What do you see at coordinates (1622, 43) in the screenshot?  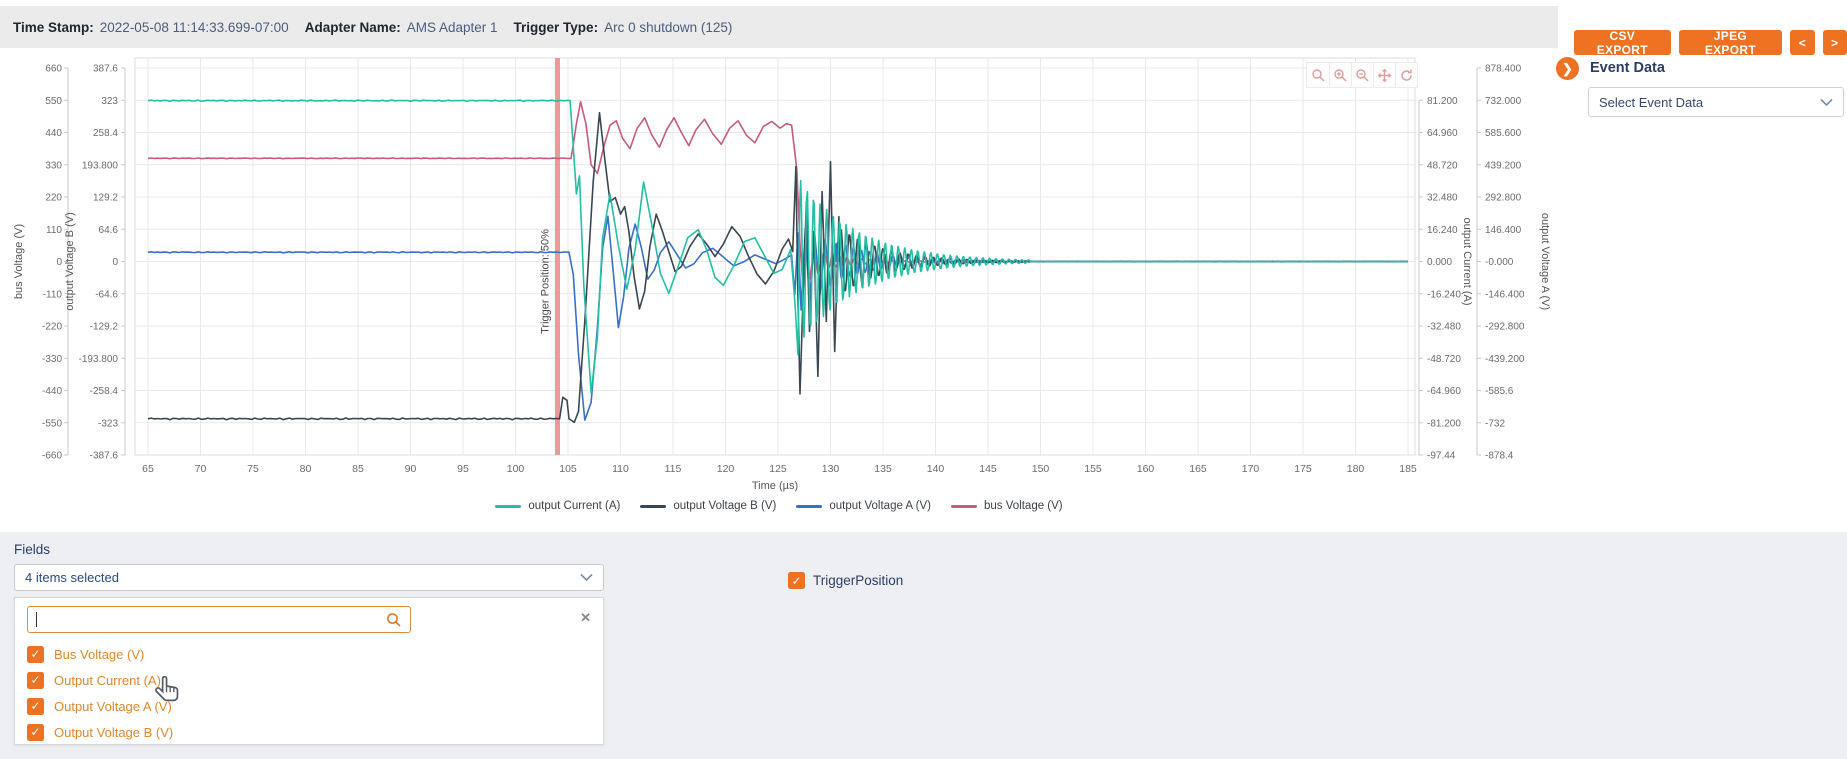 I see `csv-export-button: CSV EXPORT` at bounding box center [1622, 43].